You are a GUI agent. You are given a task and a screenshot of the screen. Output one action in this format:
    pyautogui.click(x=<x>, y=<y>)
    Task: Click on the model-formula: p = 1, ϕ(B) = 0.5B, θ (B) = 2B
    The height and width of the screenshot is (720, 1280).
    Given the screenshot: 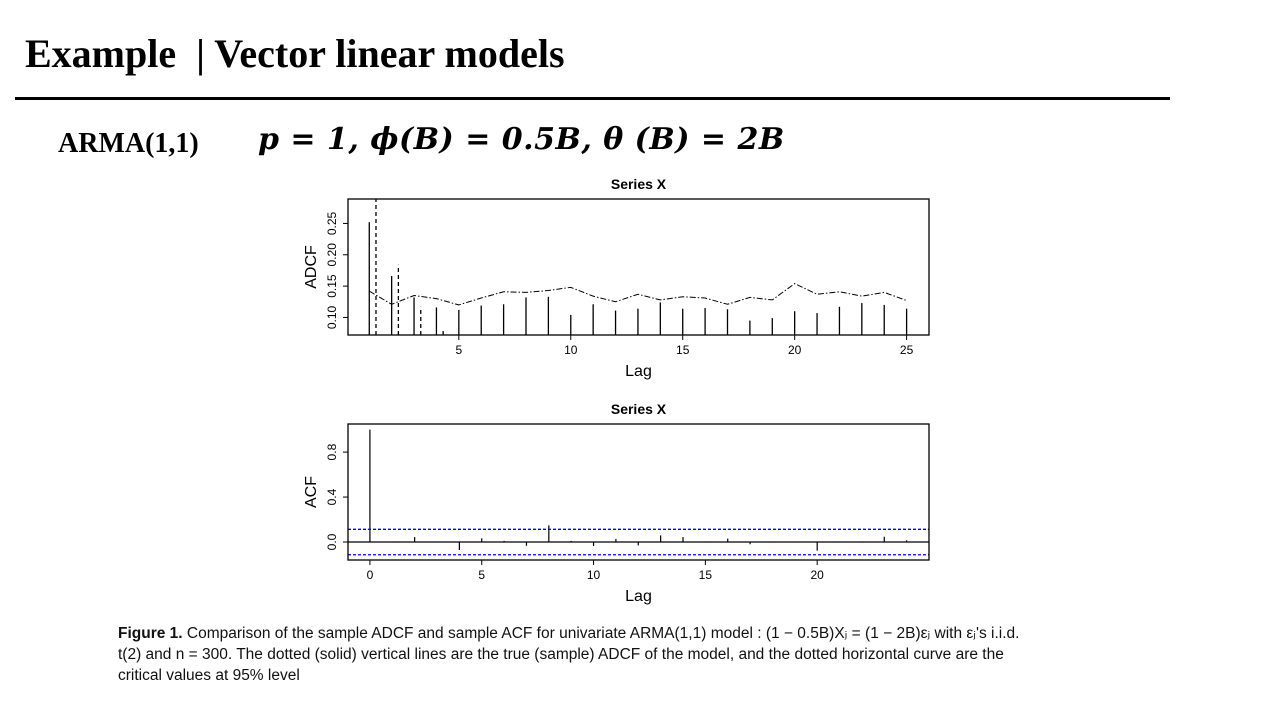 What is the action you would take?
    pyautogui.click(x=521, y=139)
    